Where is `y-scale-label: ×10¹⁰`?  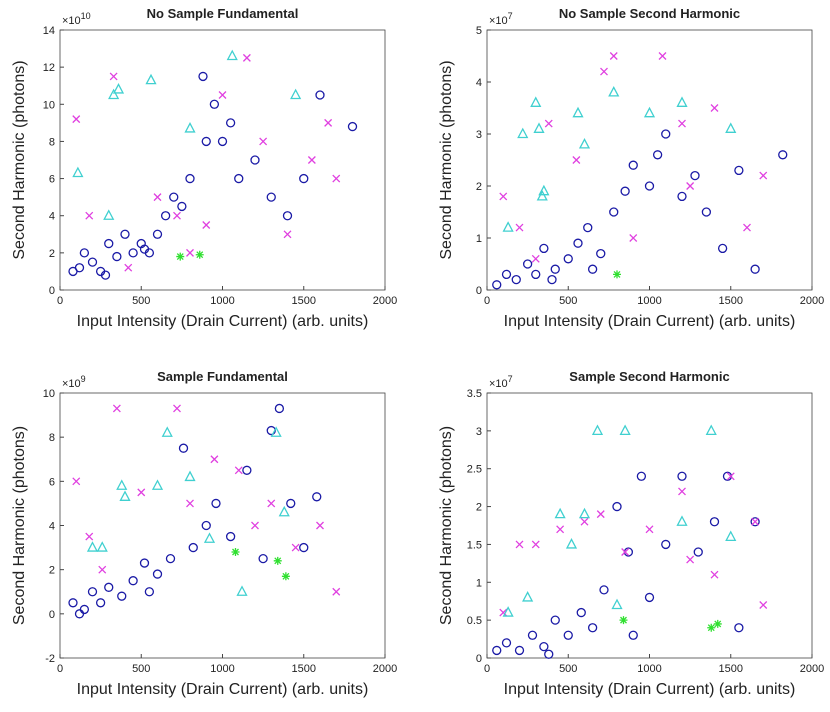 y-scale-label: ×10¹⁰ is located at coordinates (76, 19).